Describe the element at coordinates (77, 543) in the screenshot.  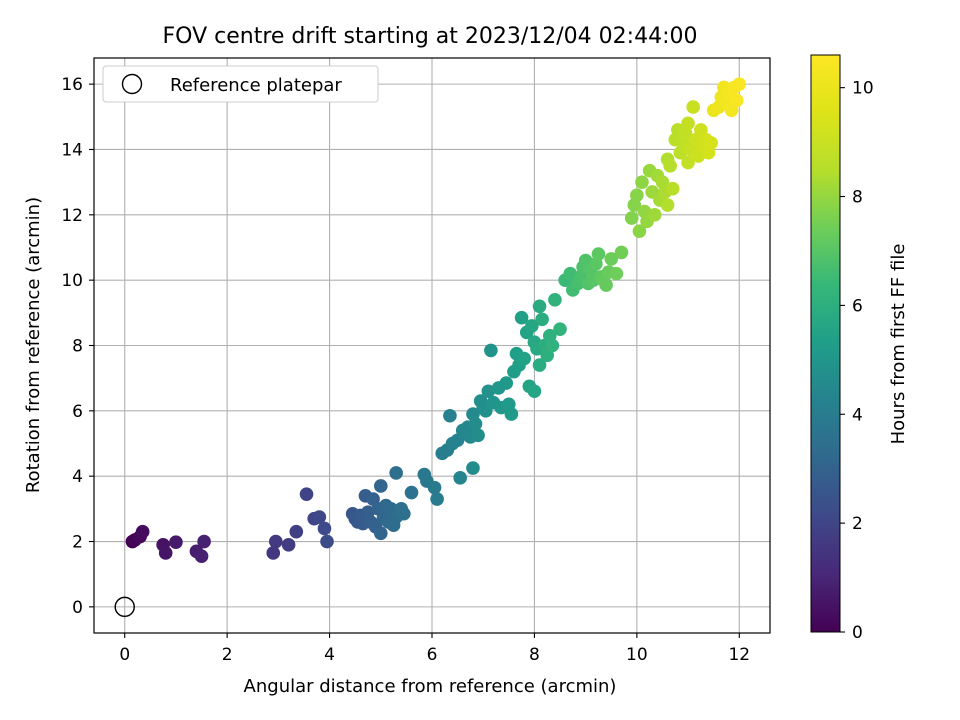
I see `y-tick-label: 2` at that location.